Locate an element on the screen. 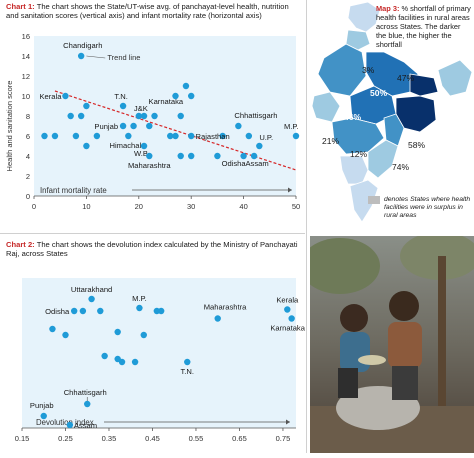 The height and width of the screenshot is (458, 474). panel-divider-horizontal is located at coordinates (152, 233).